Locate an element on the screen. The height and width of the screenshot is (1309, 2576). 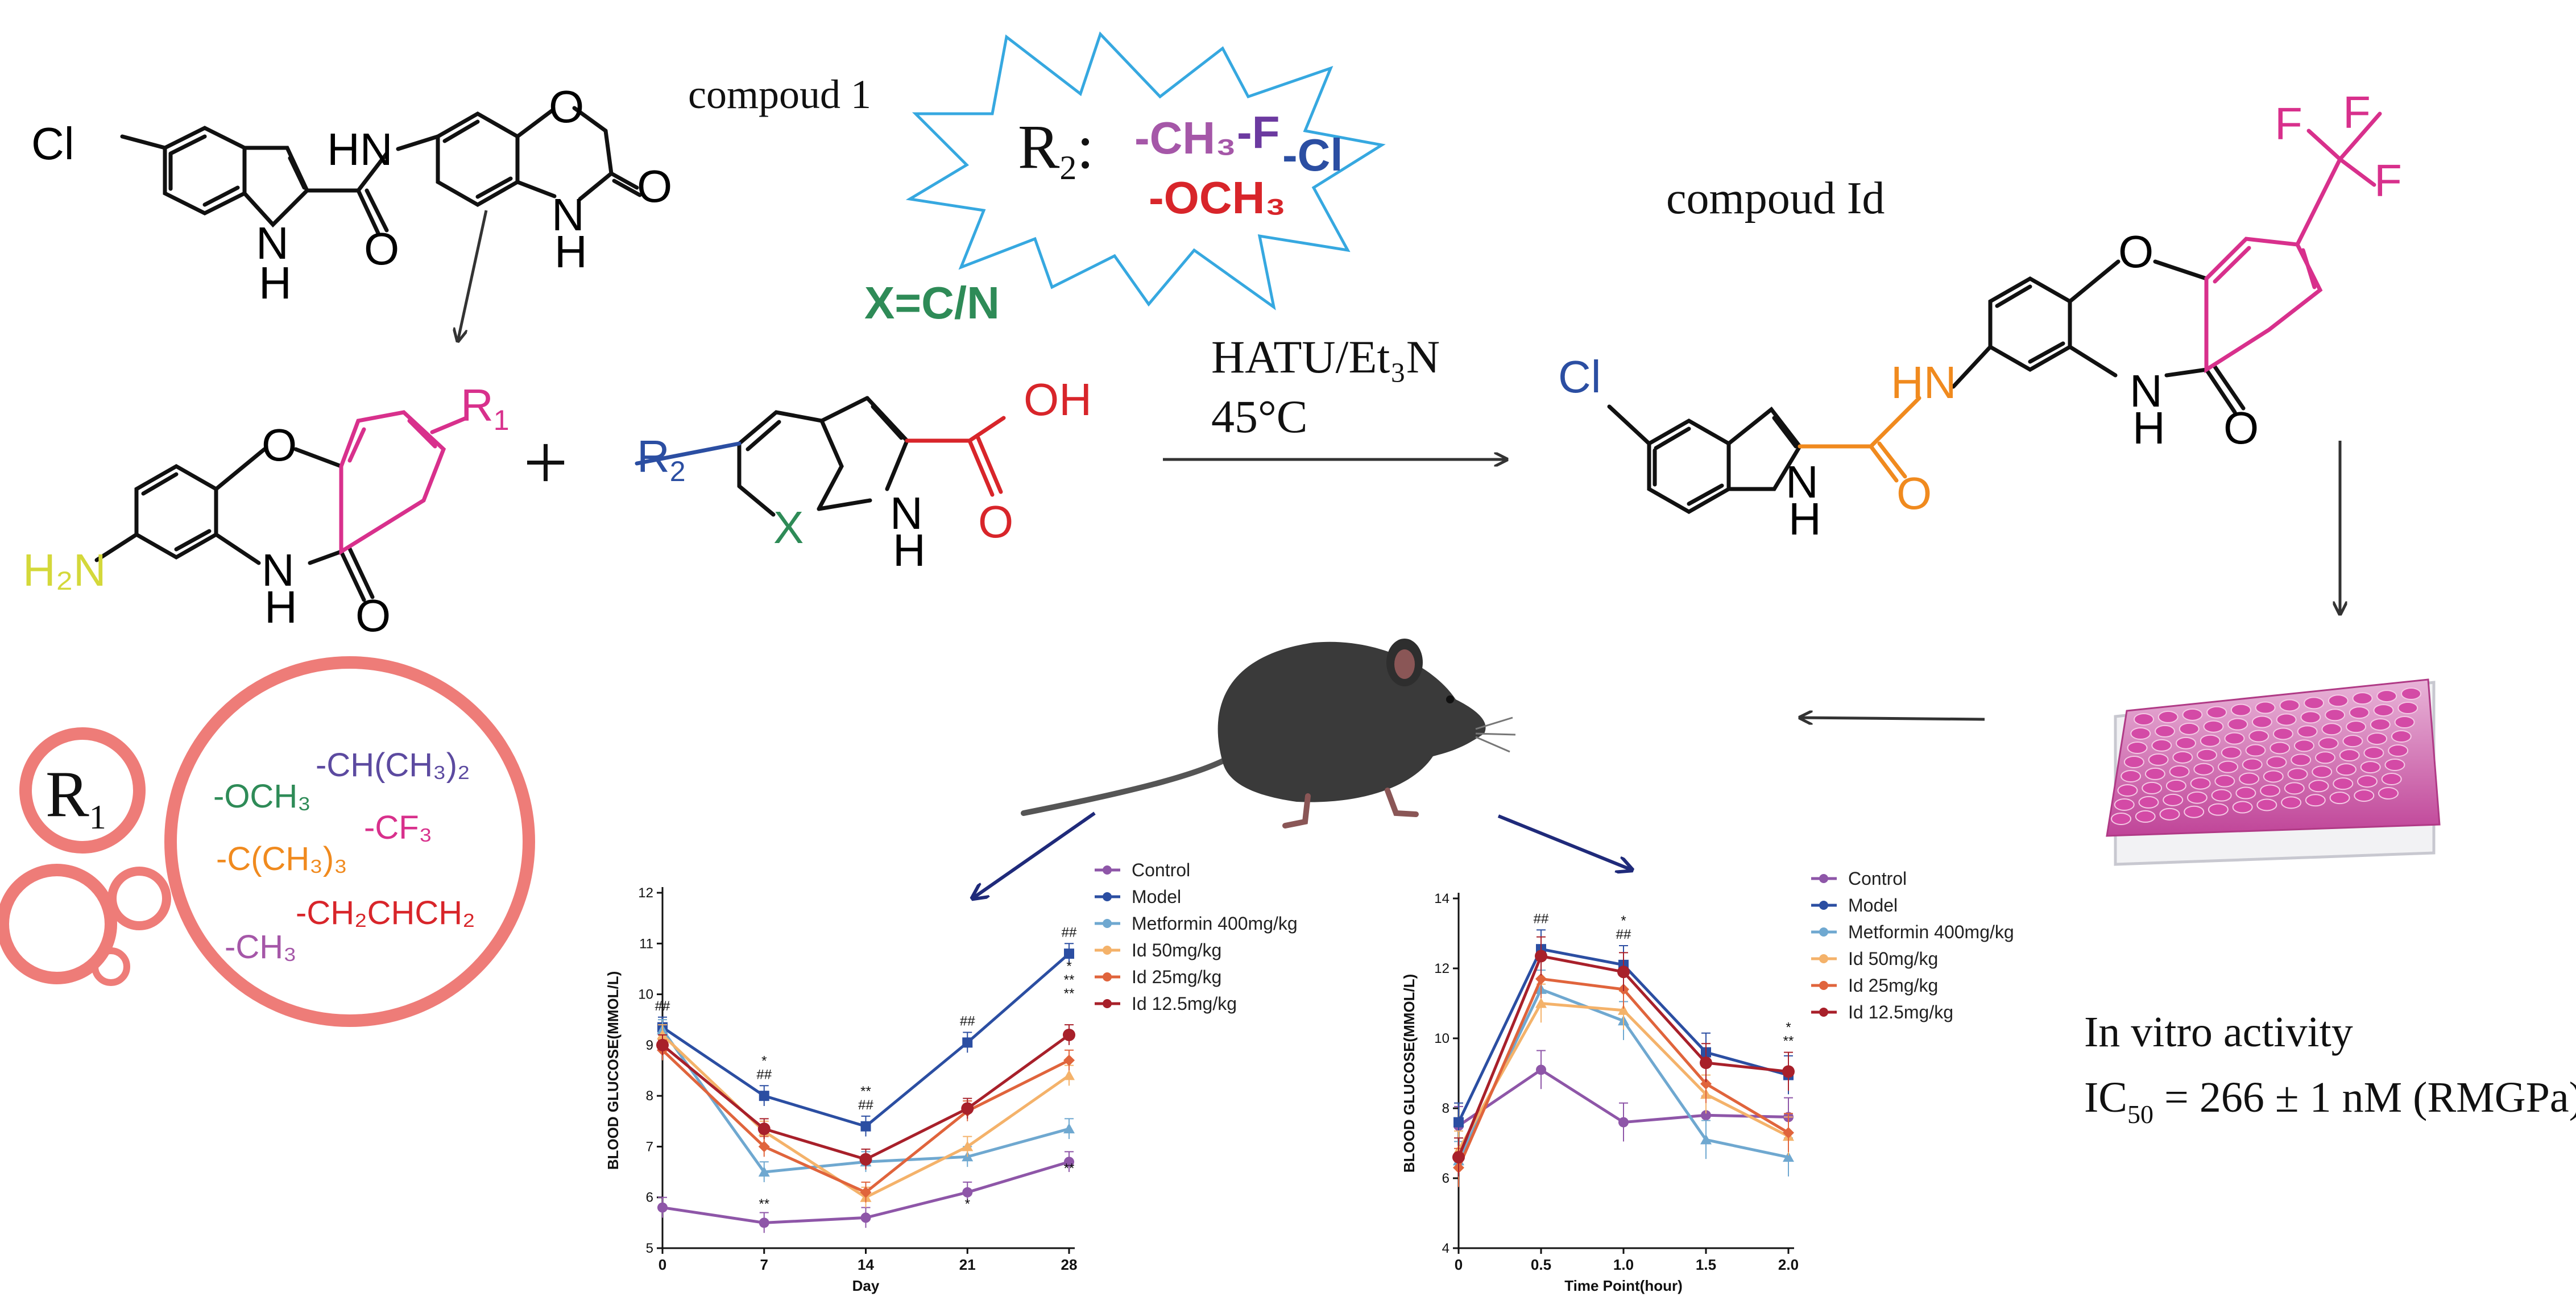
arrow-plate-to-mouse is located at coordinates (1892, 719).